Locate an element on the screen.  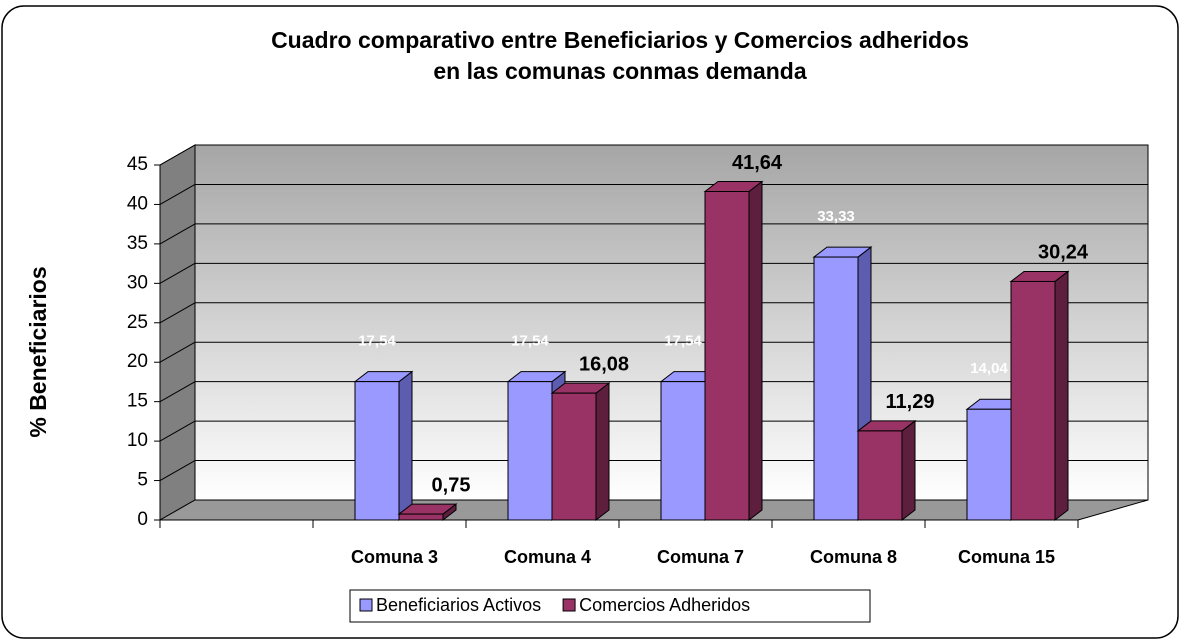
y-tick-label: 40 is located at coordinates (137, 203).